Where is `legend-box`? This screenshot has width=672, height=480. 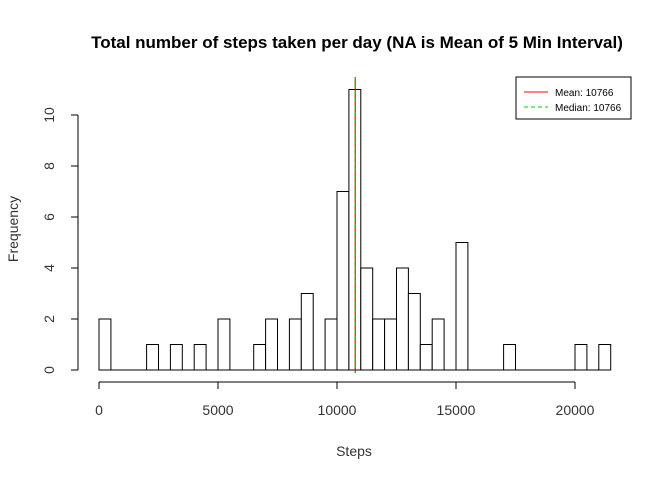 legend-box is located at coordinates (573, 98).